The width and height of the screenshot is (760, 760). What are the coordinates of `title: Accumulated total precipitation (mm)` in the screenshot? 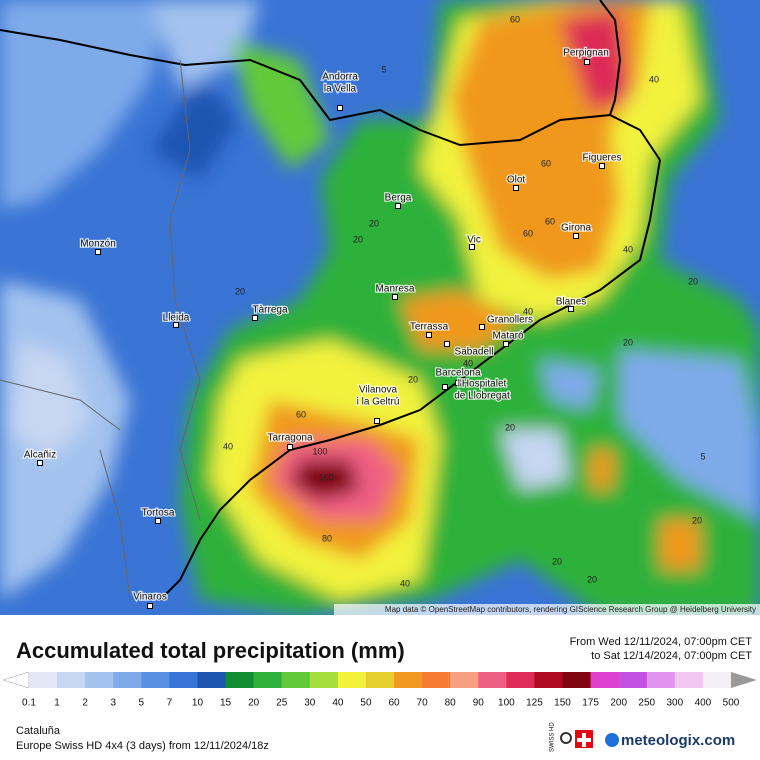 It's located at (210, 650).